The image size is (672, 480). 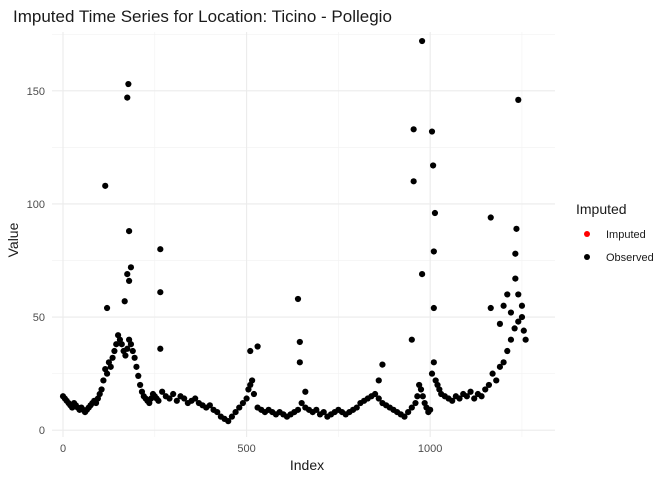 I want to click on x-tick-label: 500, so click(x=246, y=449).